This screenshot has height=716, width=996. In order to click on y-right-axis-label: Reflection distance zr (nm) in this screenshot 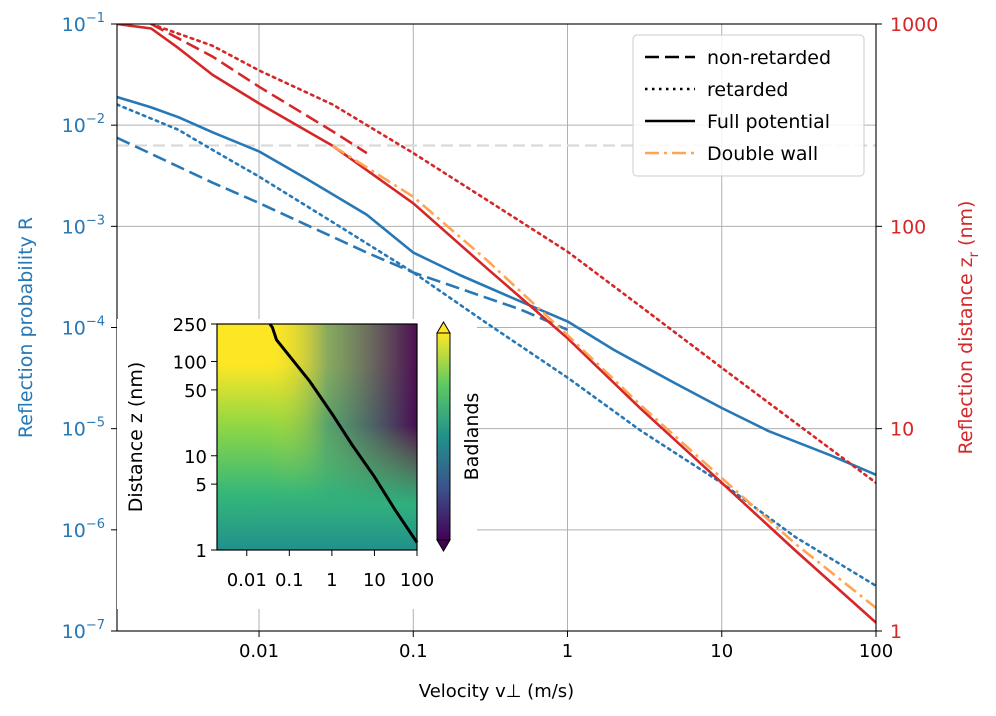, I will do `click(968, 328)`.